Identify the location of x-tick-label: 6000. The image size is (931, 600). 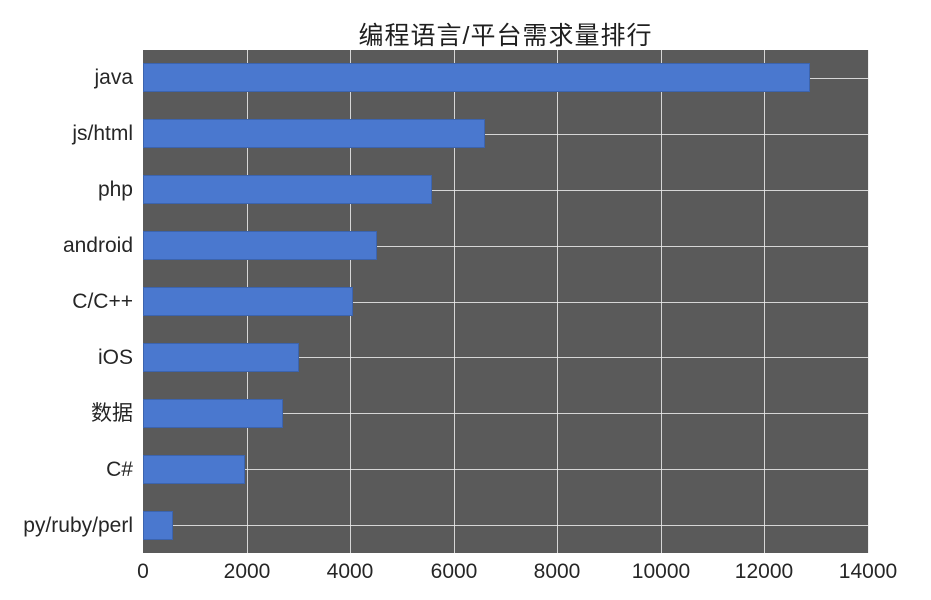
(454, 571).